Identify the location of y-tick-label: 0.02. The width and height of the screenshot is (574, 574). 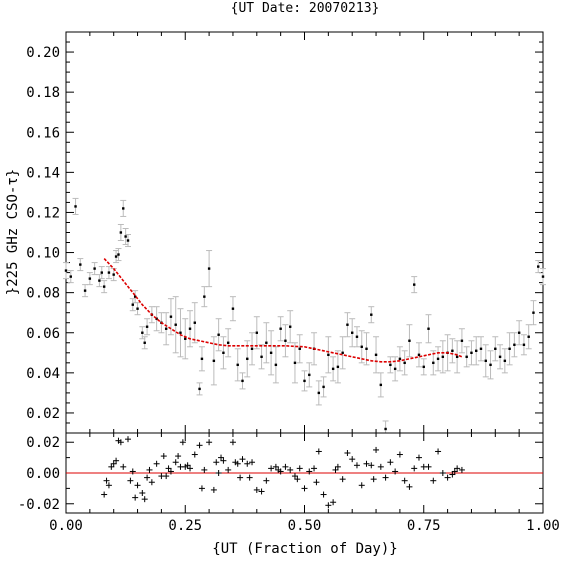
(43, 414).